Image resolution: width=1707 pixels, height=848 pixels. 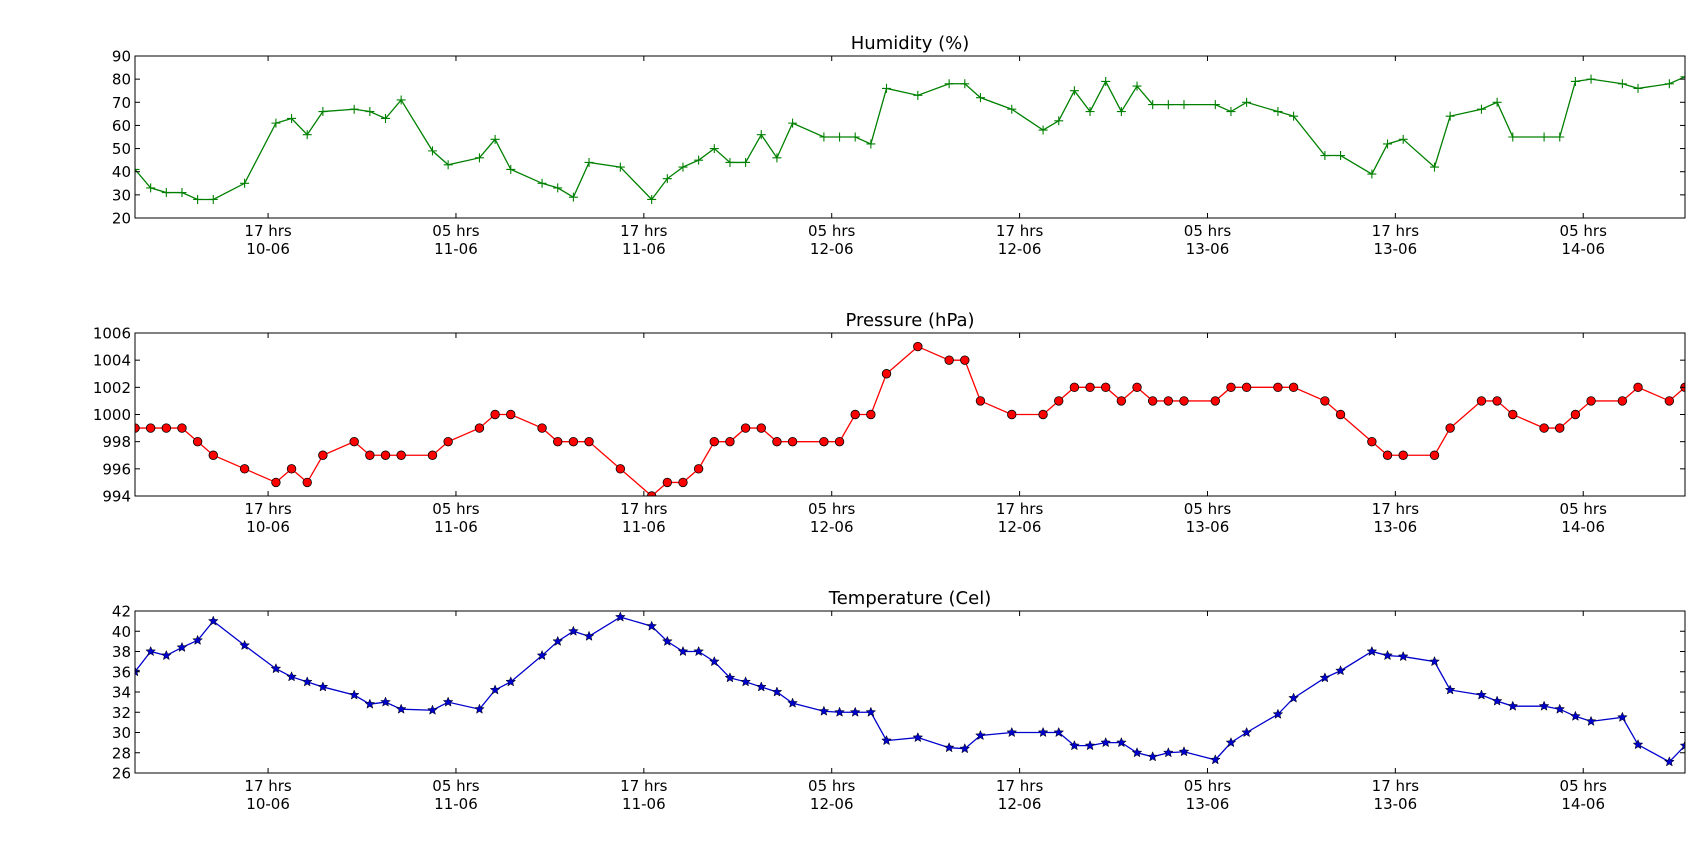 What do you see at coordinates (121, 126) in the screenshot?
I see `humidity-ytick-label: 60` at bounding box center [121, 126].